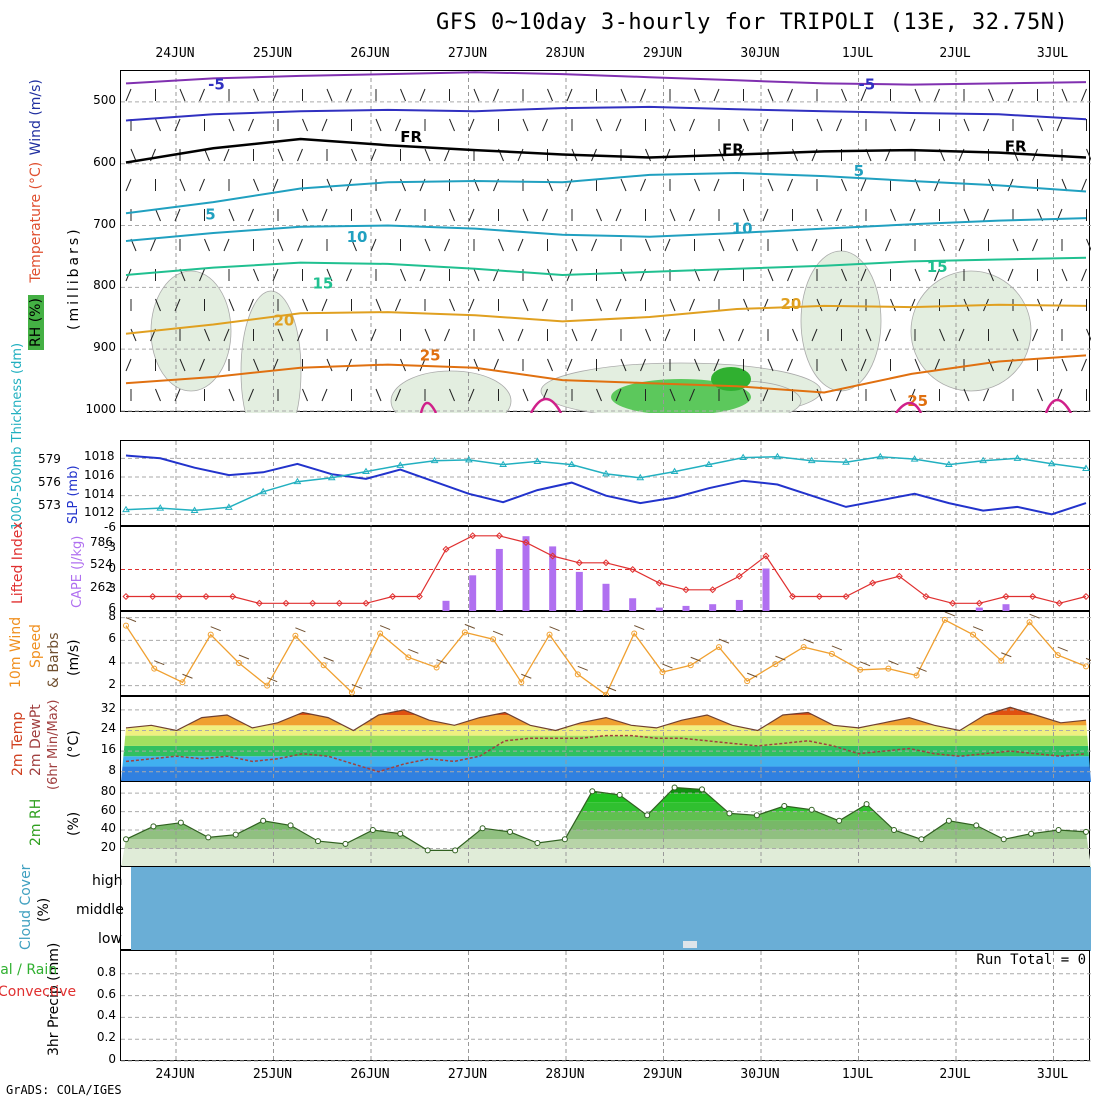 This screenshot has height=1100, width=1100. Describe the element at coordinates (370, 1074) in the screenshot. I see `date-label: 26JUN` at that location.